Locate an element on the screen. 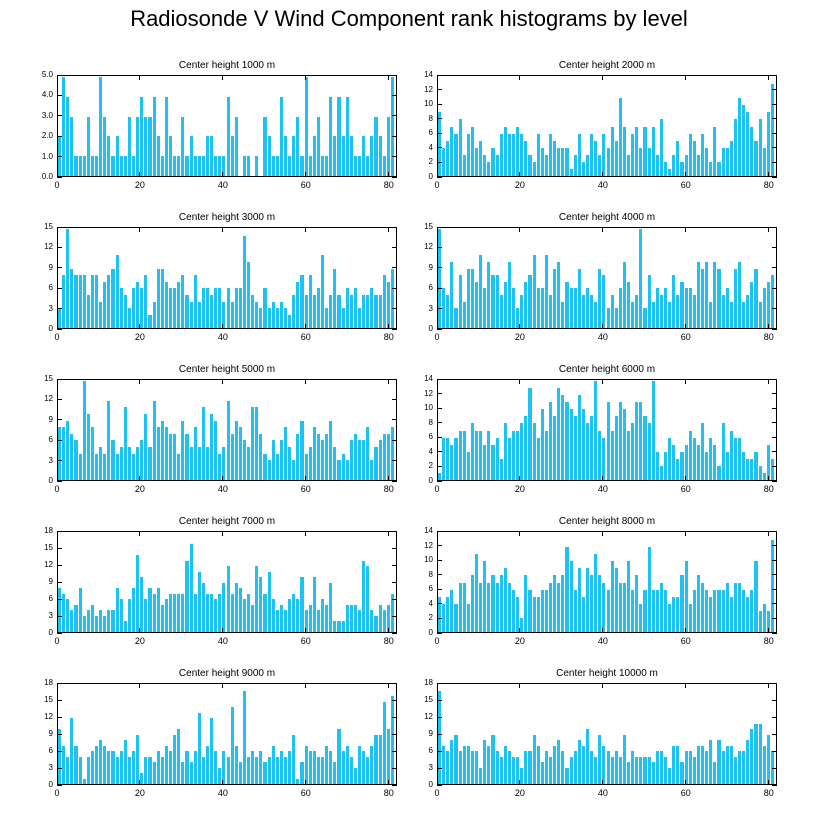  x-tick-label: 80 is located at coordinates (768, 793).